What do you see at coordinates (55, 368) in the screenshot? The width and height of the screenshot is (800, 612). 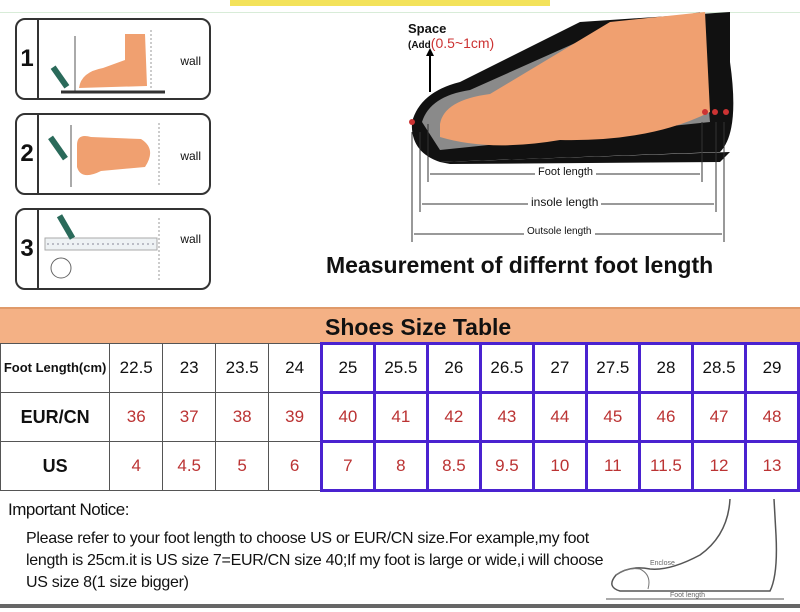 I see `row-label: Foot Length(cm)` at bounding box center [55, 368].